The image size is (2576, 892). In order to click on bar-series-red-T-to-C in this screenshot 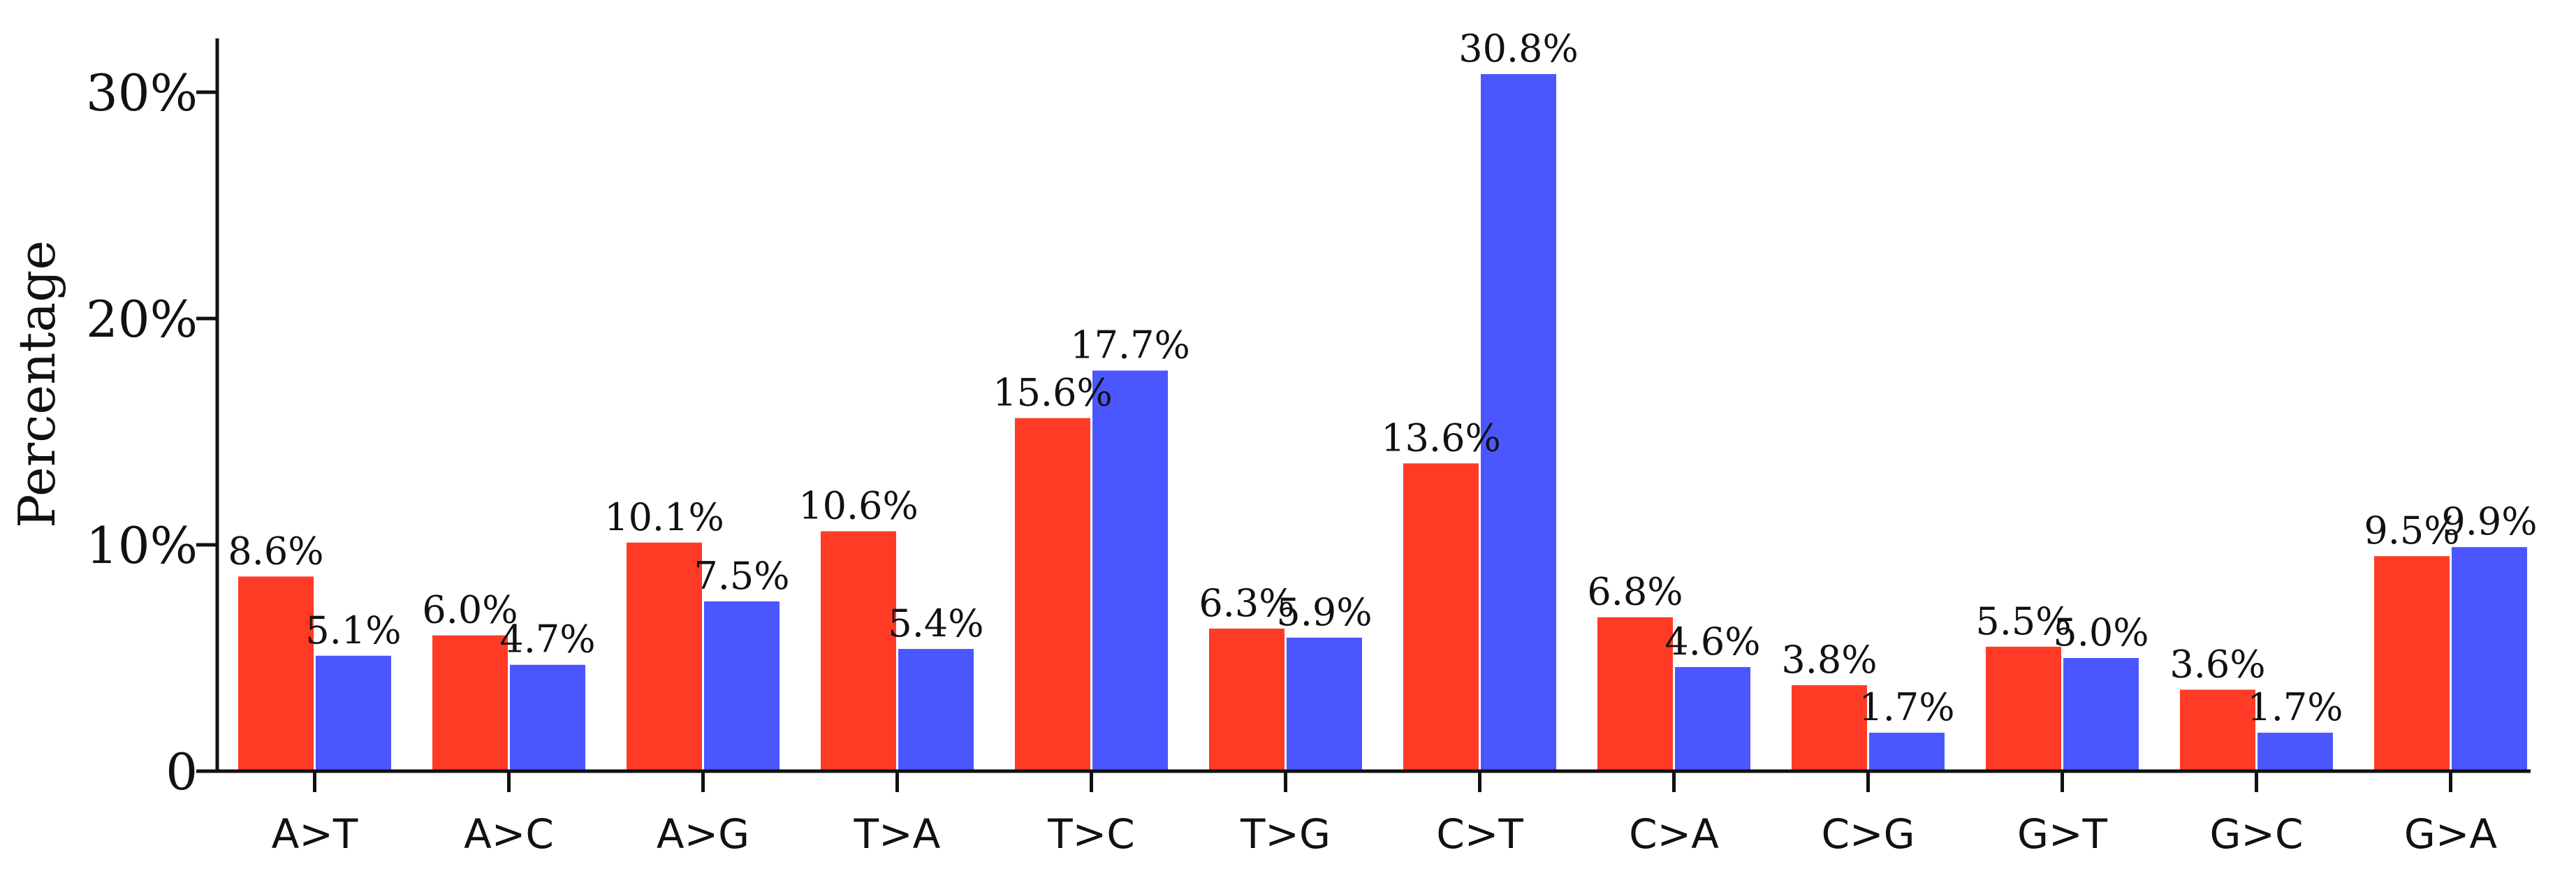, I will do `click(1052, 594)`.